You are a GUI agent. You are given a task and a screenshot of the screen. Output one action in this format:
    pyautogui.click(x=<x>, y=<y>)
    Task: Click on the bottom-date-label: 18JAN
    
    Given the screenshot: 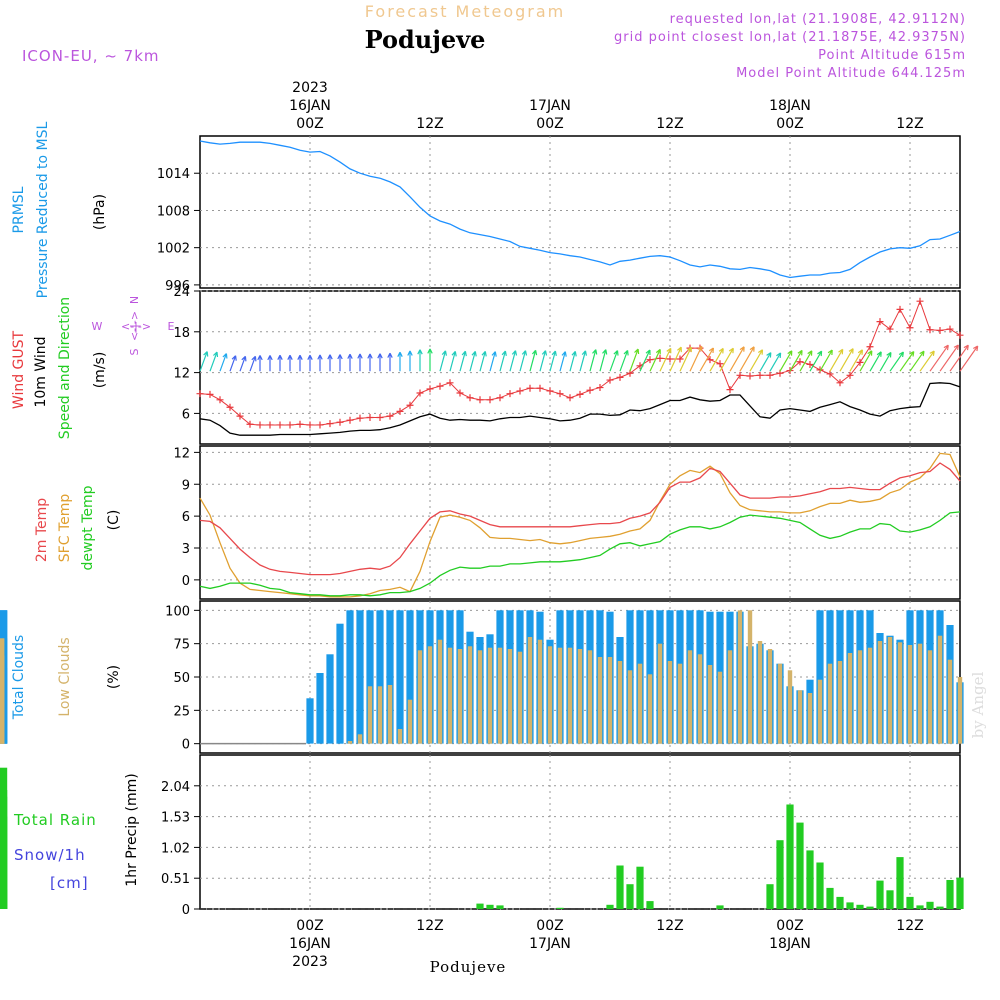 What is the action you would take?
    pyautogui.click(x=790, y=944)
    